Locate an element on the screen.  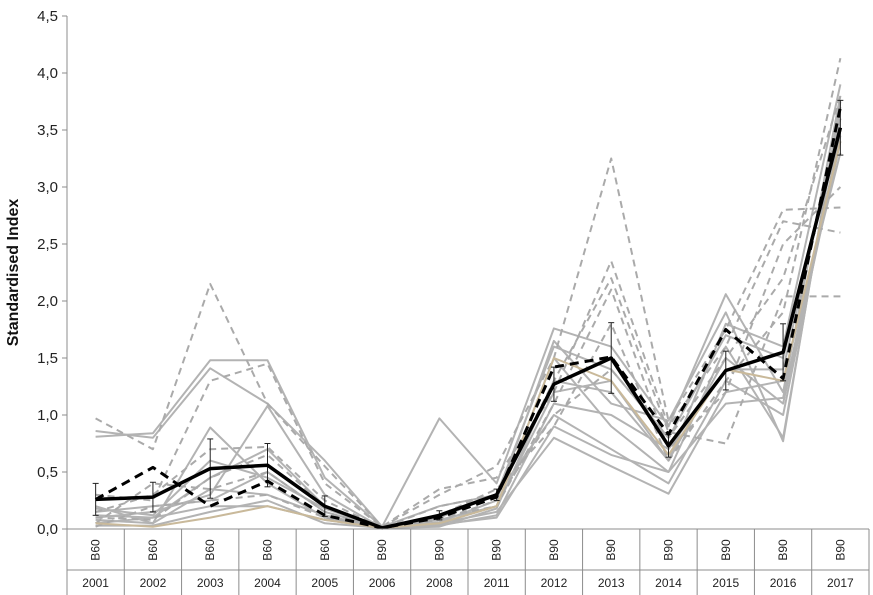
y-tick-label: 4,5 is located at coordinates (47, 16).